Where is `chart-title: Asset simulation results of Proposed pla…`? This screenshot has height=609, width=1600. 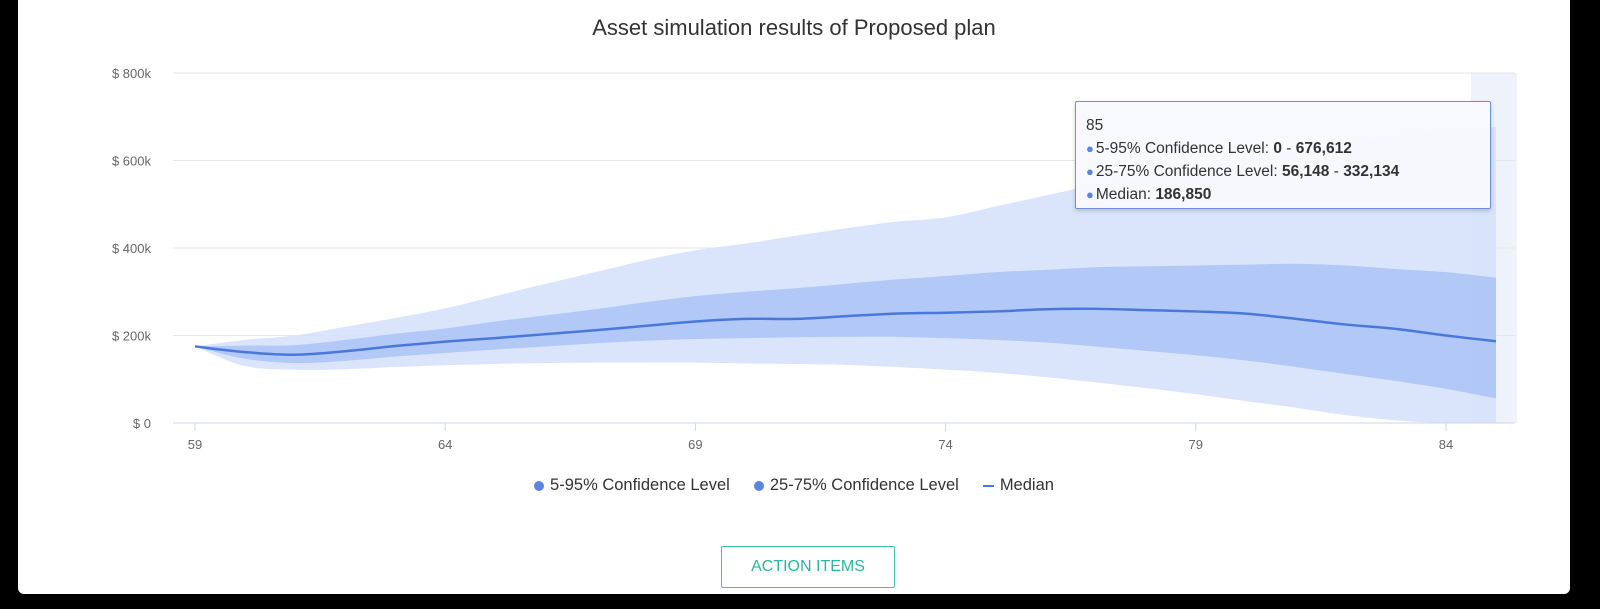
chart-title: Asset simulation results of Proposed pla… is located at coordinates (794, 27).